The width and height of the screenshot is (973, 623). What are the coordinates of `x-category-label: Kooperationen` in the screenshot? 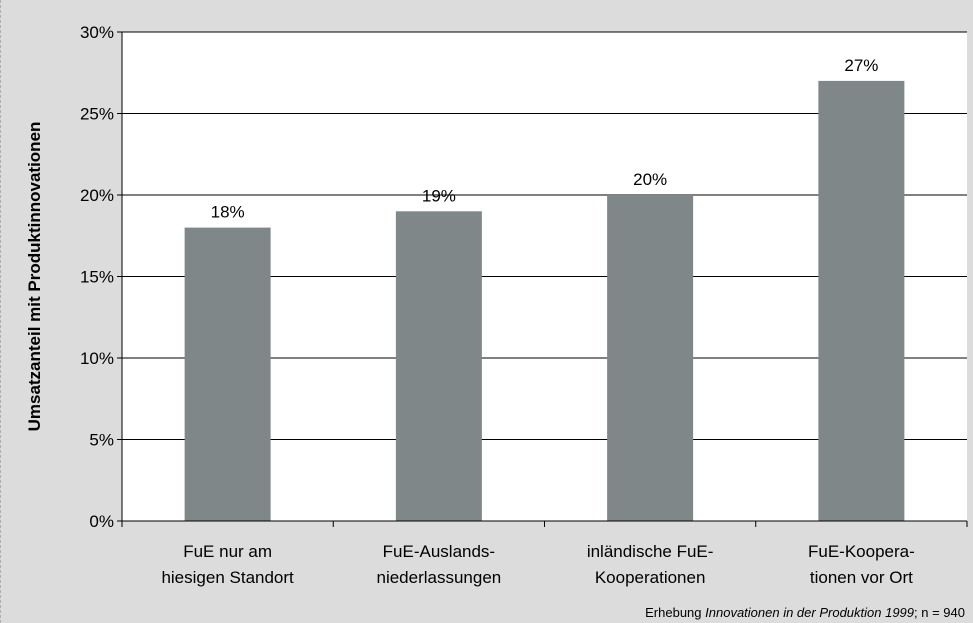 It's located at (650, 577).